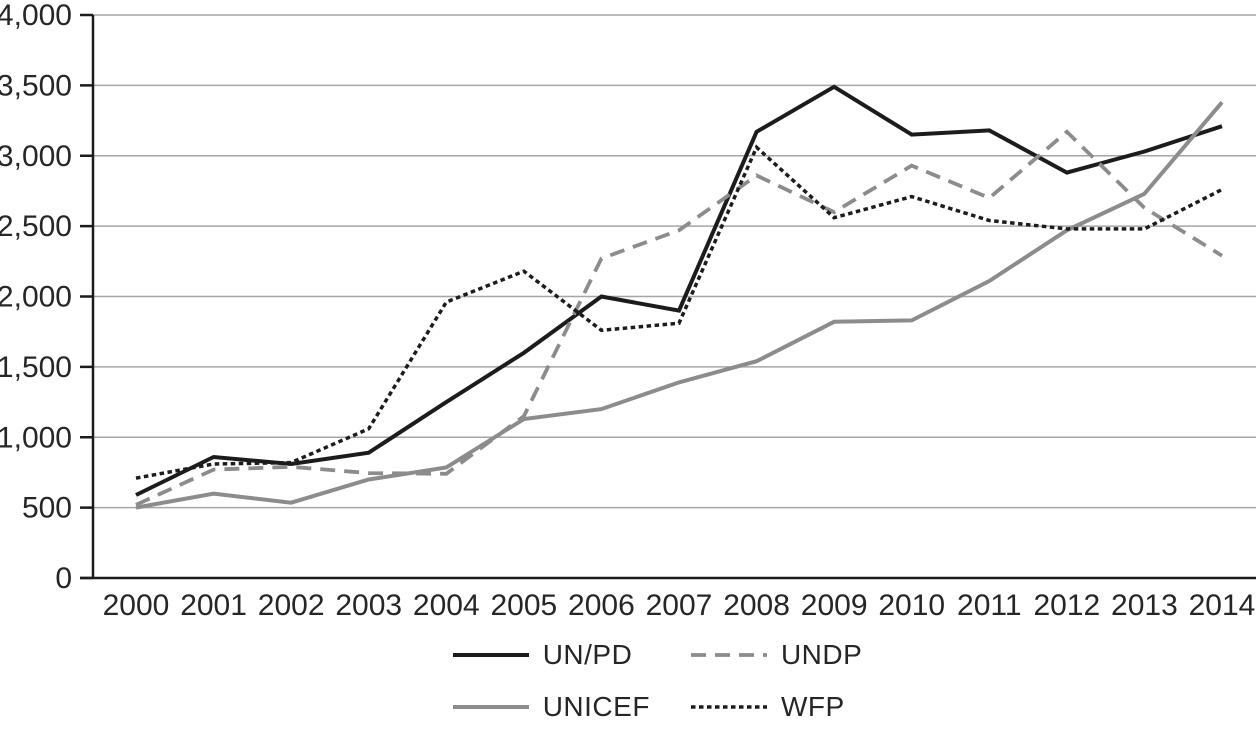 Image resolution: width=1258 pixels, height=730 pixels. I want to click on y-tick-label: 2,500, so click(36, 226).